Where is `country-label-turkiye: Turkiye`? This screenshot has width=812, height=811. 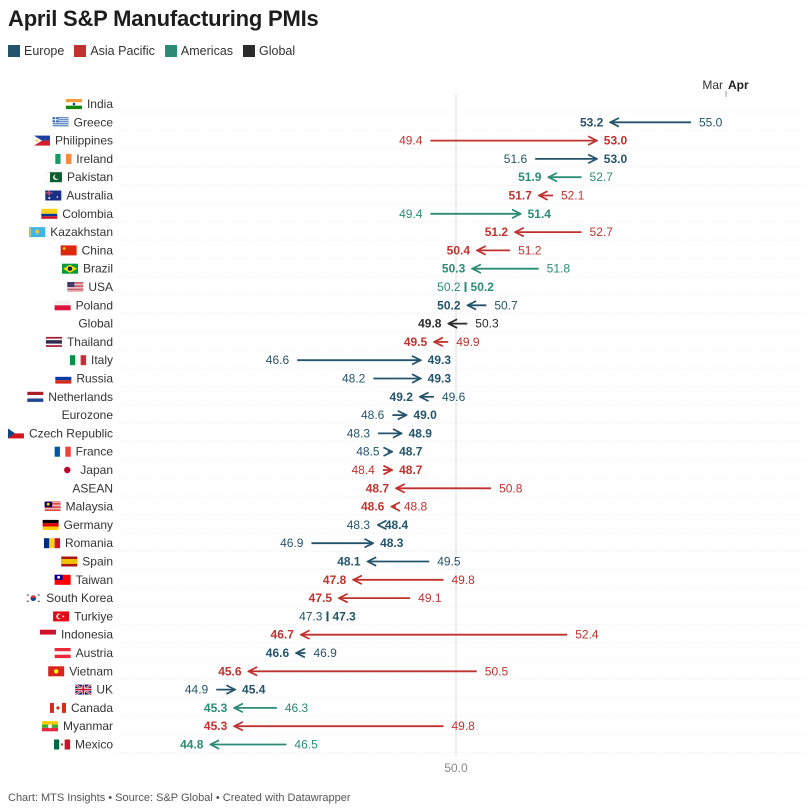
country-label-turkiye: Turkiye is located at coordinates (93, 616).